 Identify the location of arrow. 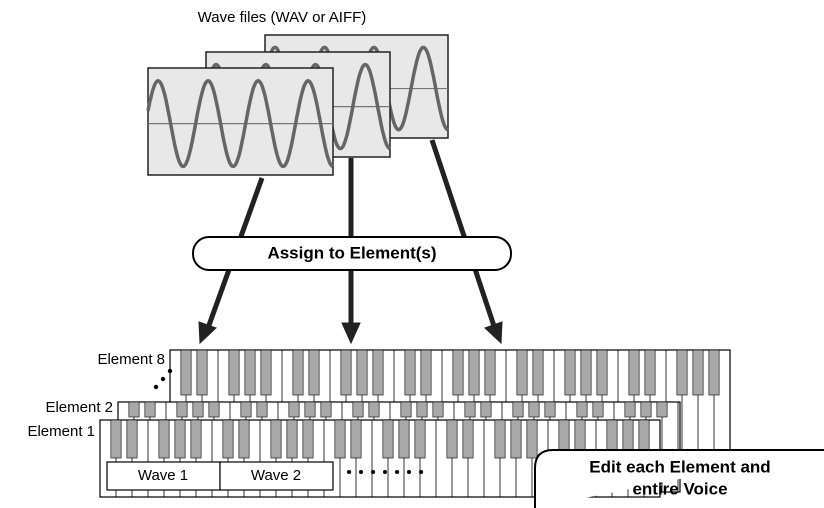
(463, 233).